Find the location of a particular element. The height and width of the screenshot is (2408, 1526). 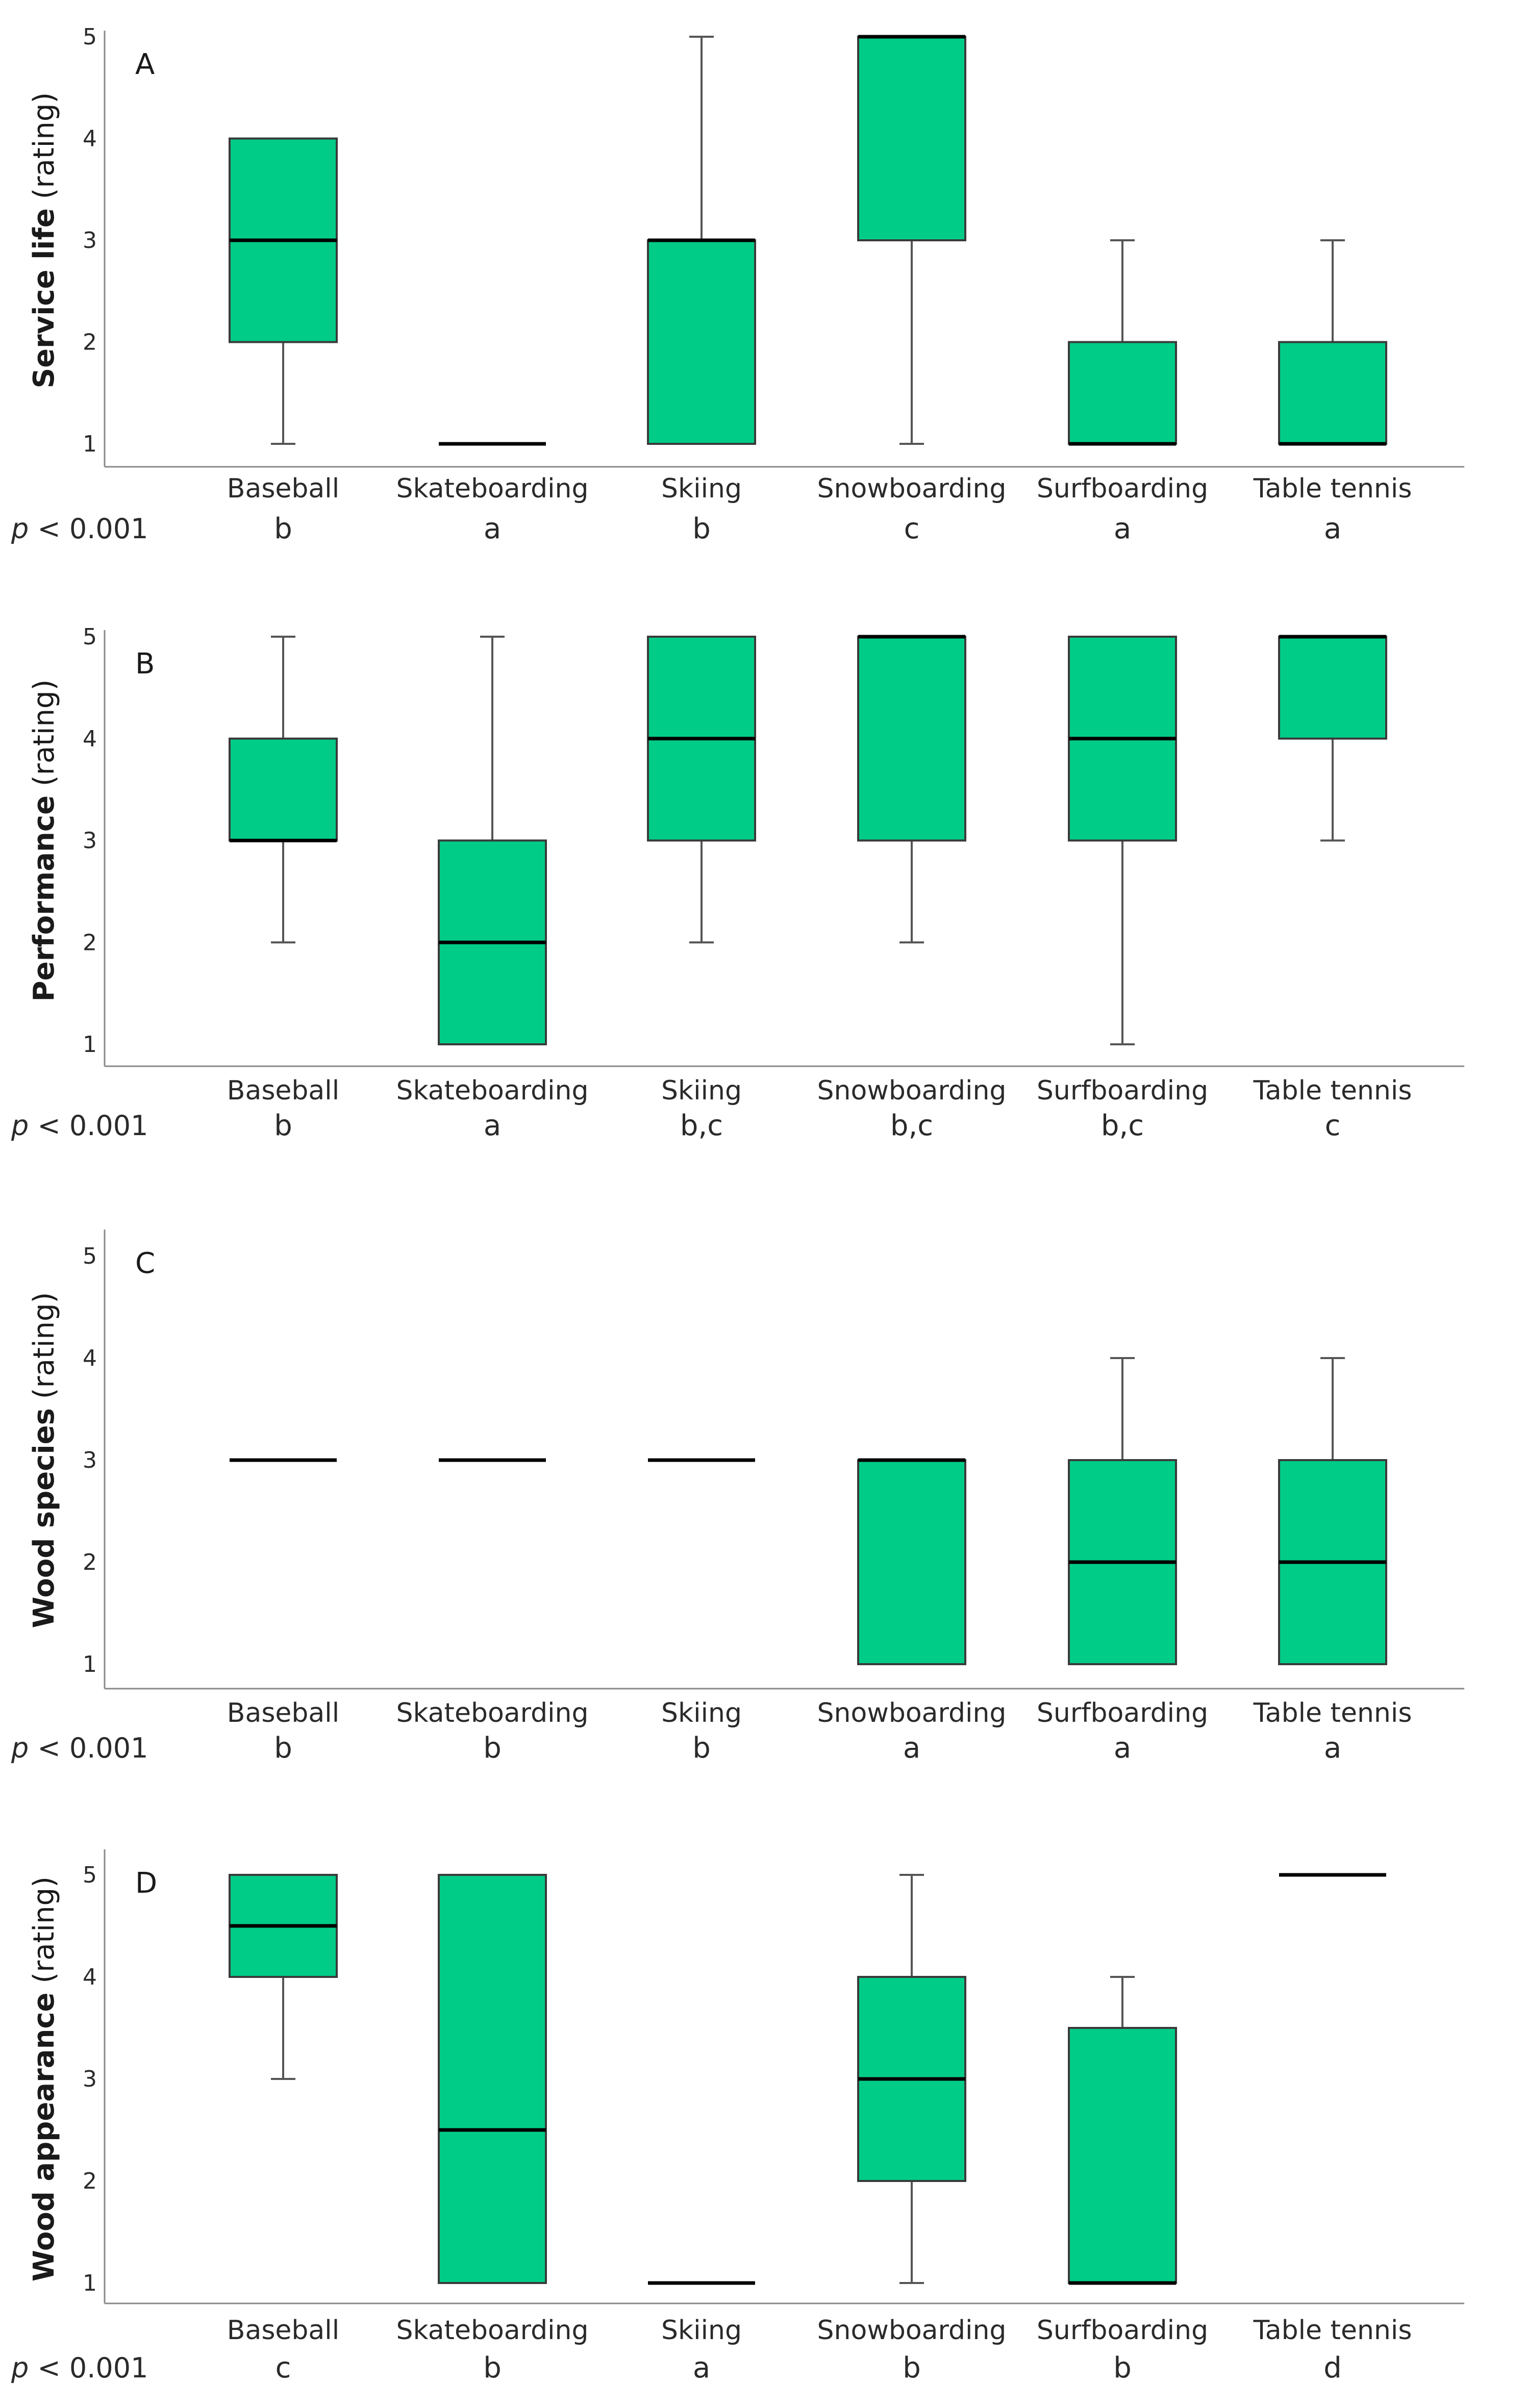

box-skateboarding is located at coordinates (492, 840).